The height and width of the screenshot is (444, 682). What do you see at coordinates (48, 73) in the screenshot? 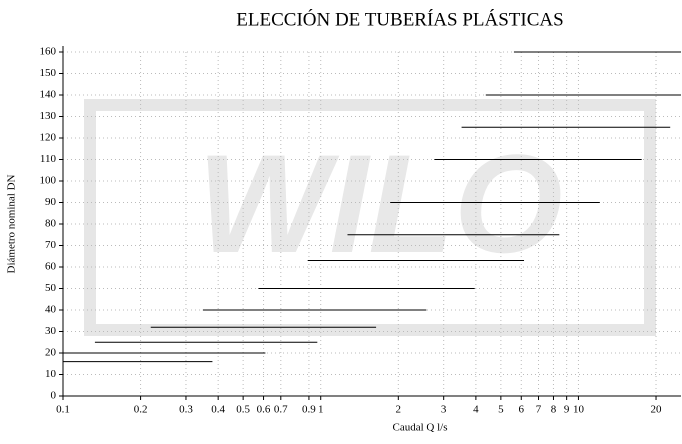
I see `y-tick-label: 150` at bounding box center [48, 73].